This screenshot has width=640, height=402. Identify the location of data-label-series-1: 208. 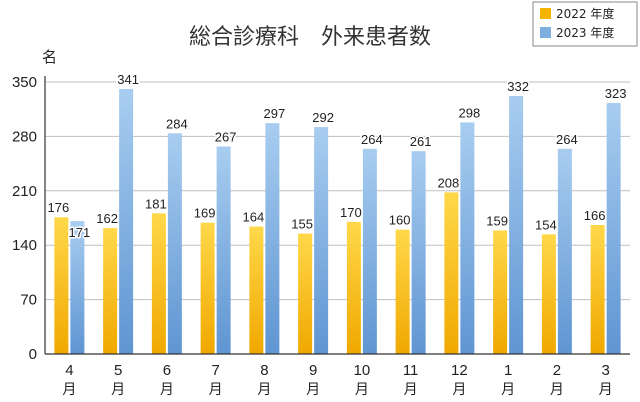
(449, 182).